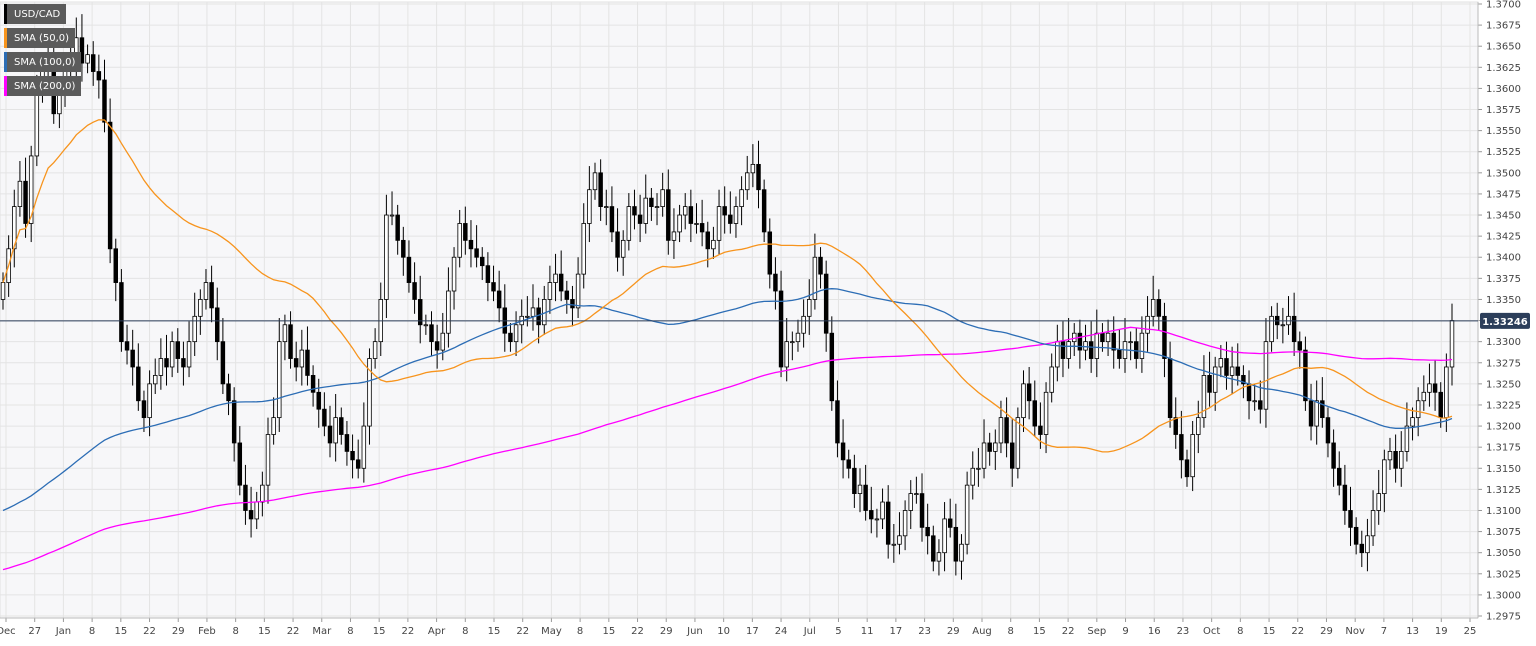 The height and width of the screenshot is (646, 1536). I want to click on x-tick-label: 11, so click(867, 631).